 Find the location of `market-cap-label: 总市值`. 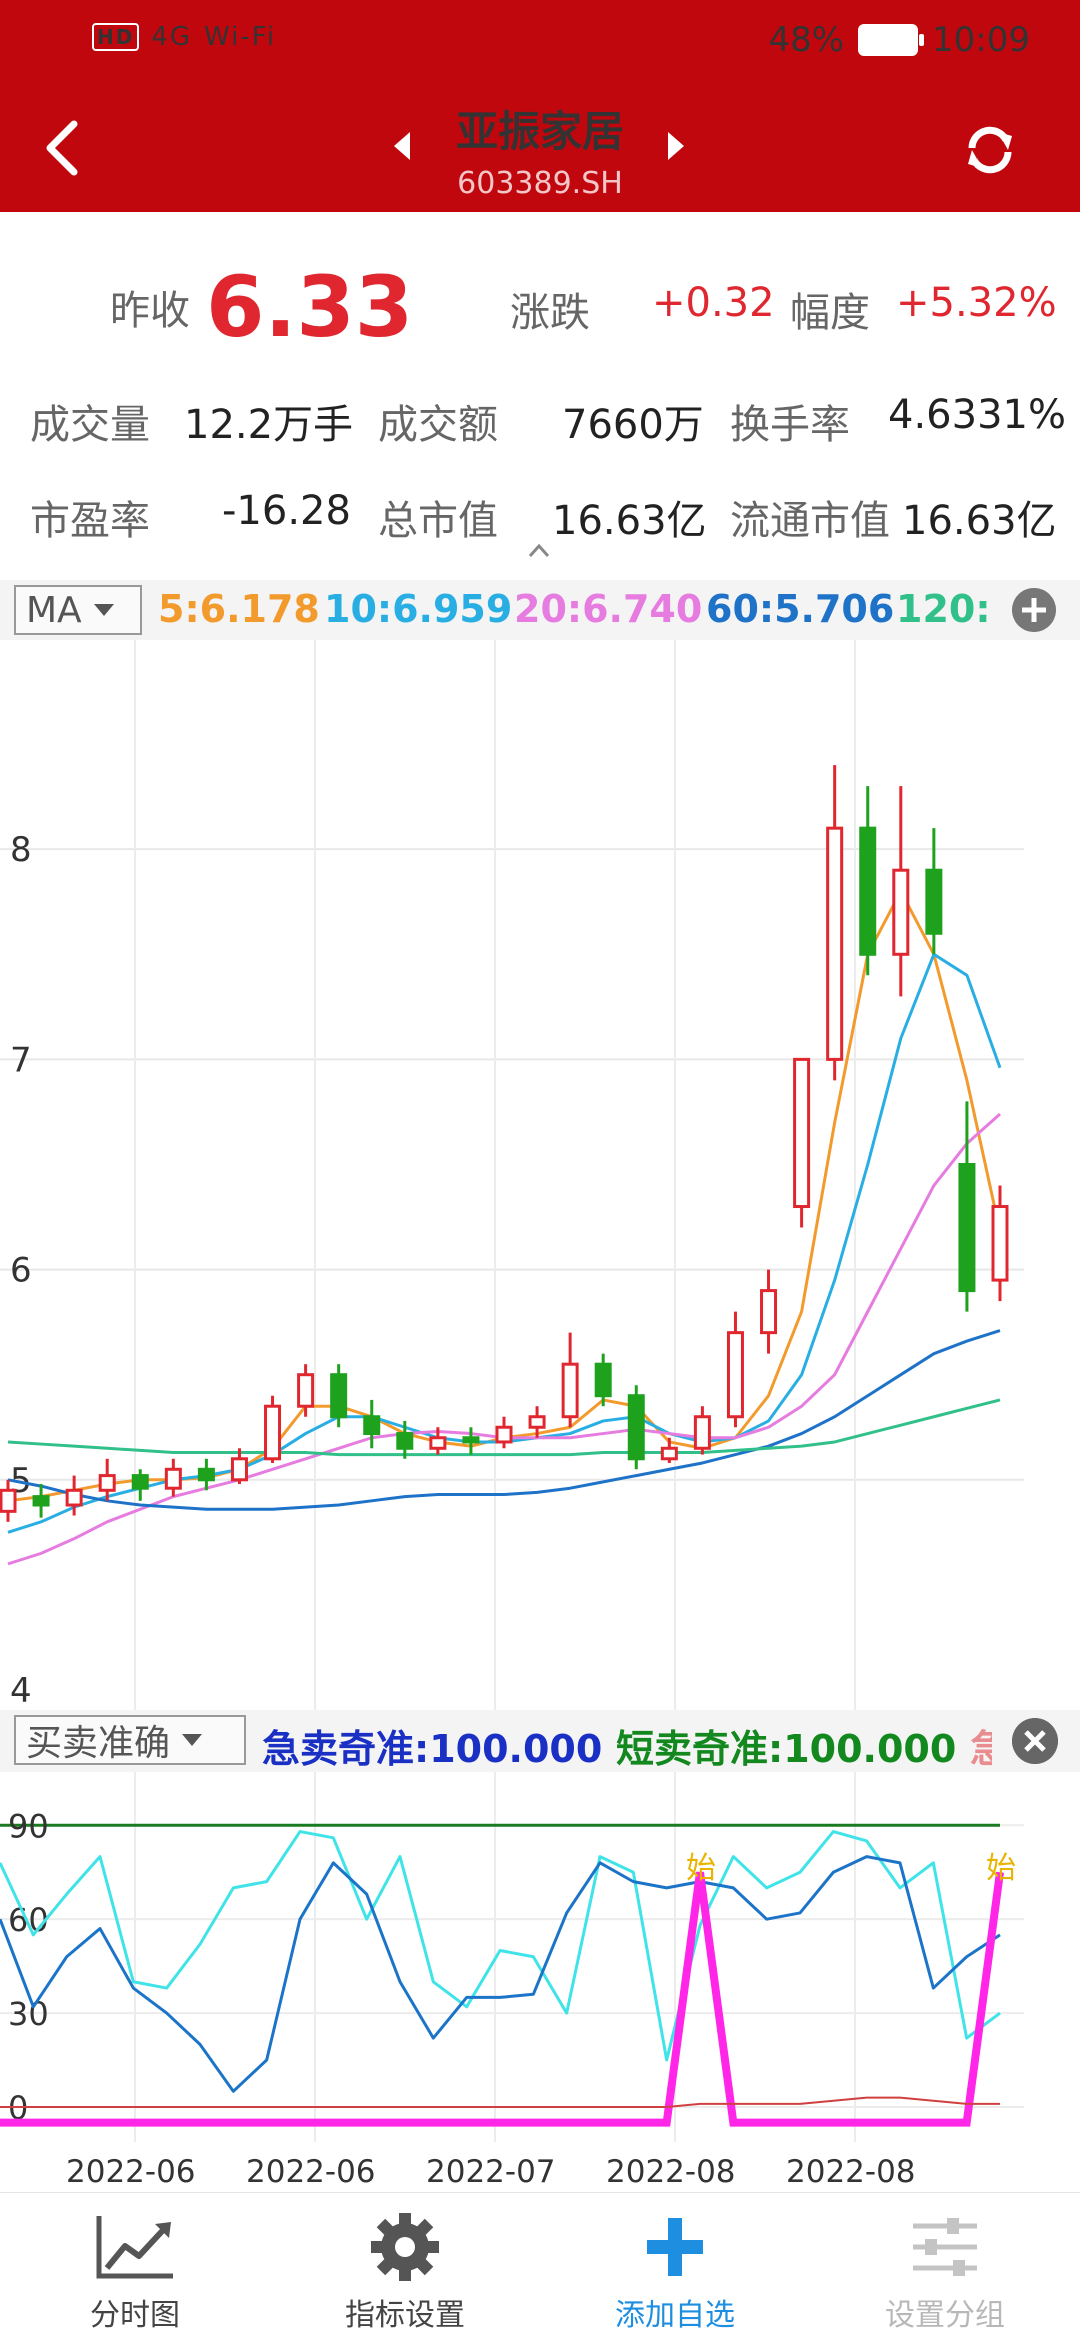

market-cap-label: 总市值 is located at coordinates (438, 521).